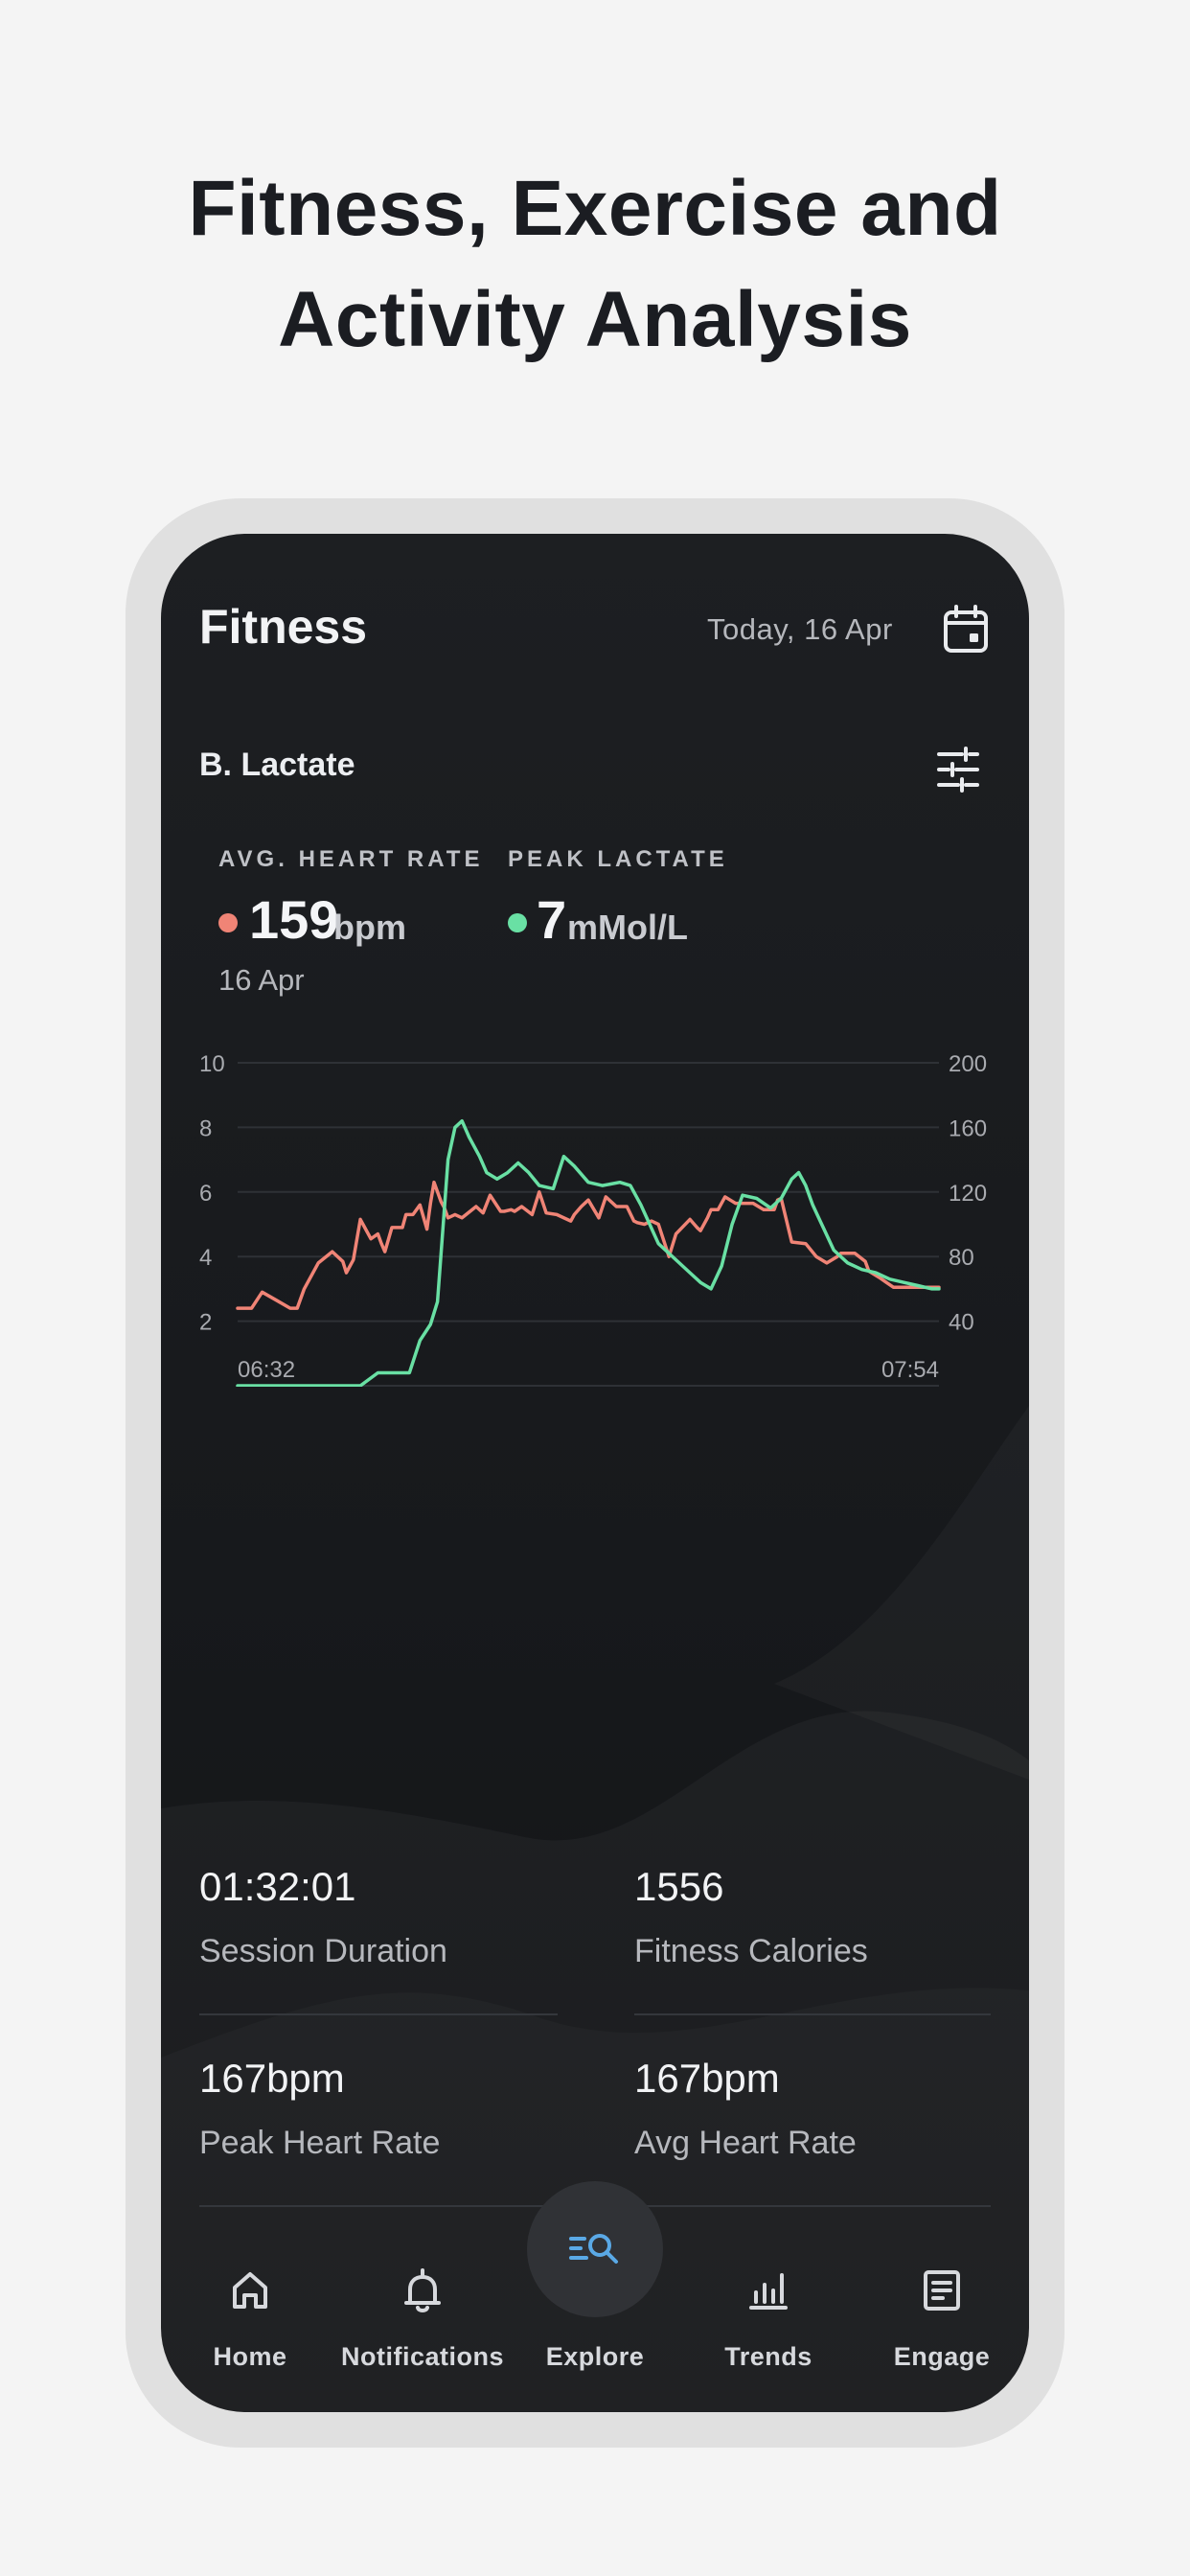 The width and height of the screenshot is (1190, 2576). I want to click on nav-item-explore: Explore, so click(595, 2316).